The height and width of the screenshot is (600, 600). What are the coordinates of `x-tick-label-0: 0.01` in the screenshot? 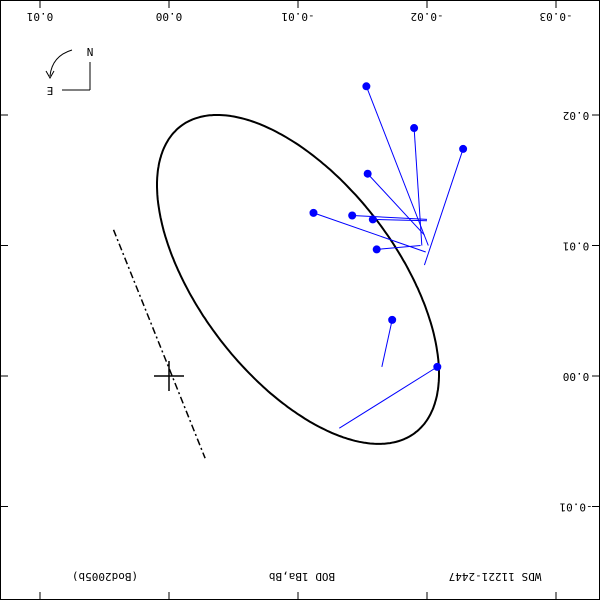 It's located at (40, 16).